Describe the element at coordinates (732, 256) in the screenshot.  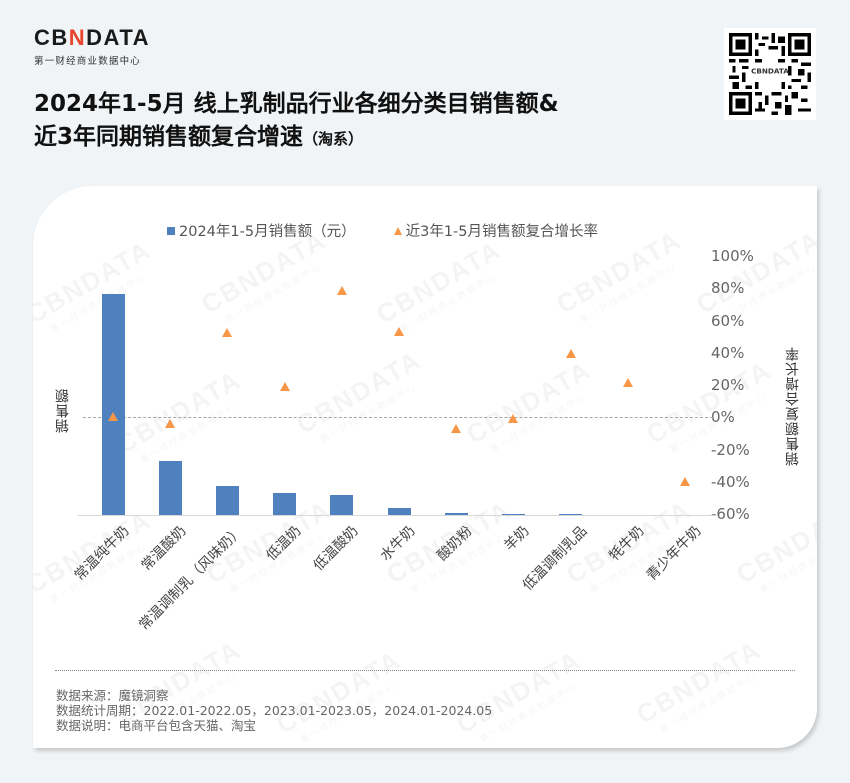
I see `y-axis-tick-label: 100%` at that location.